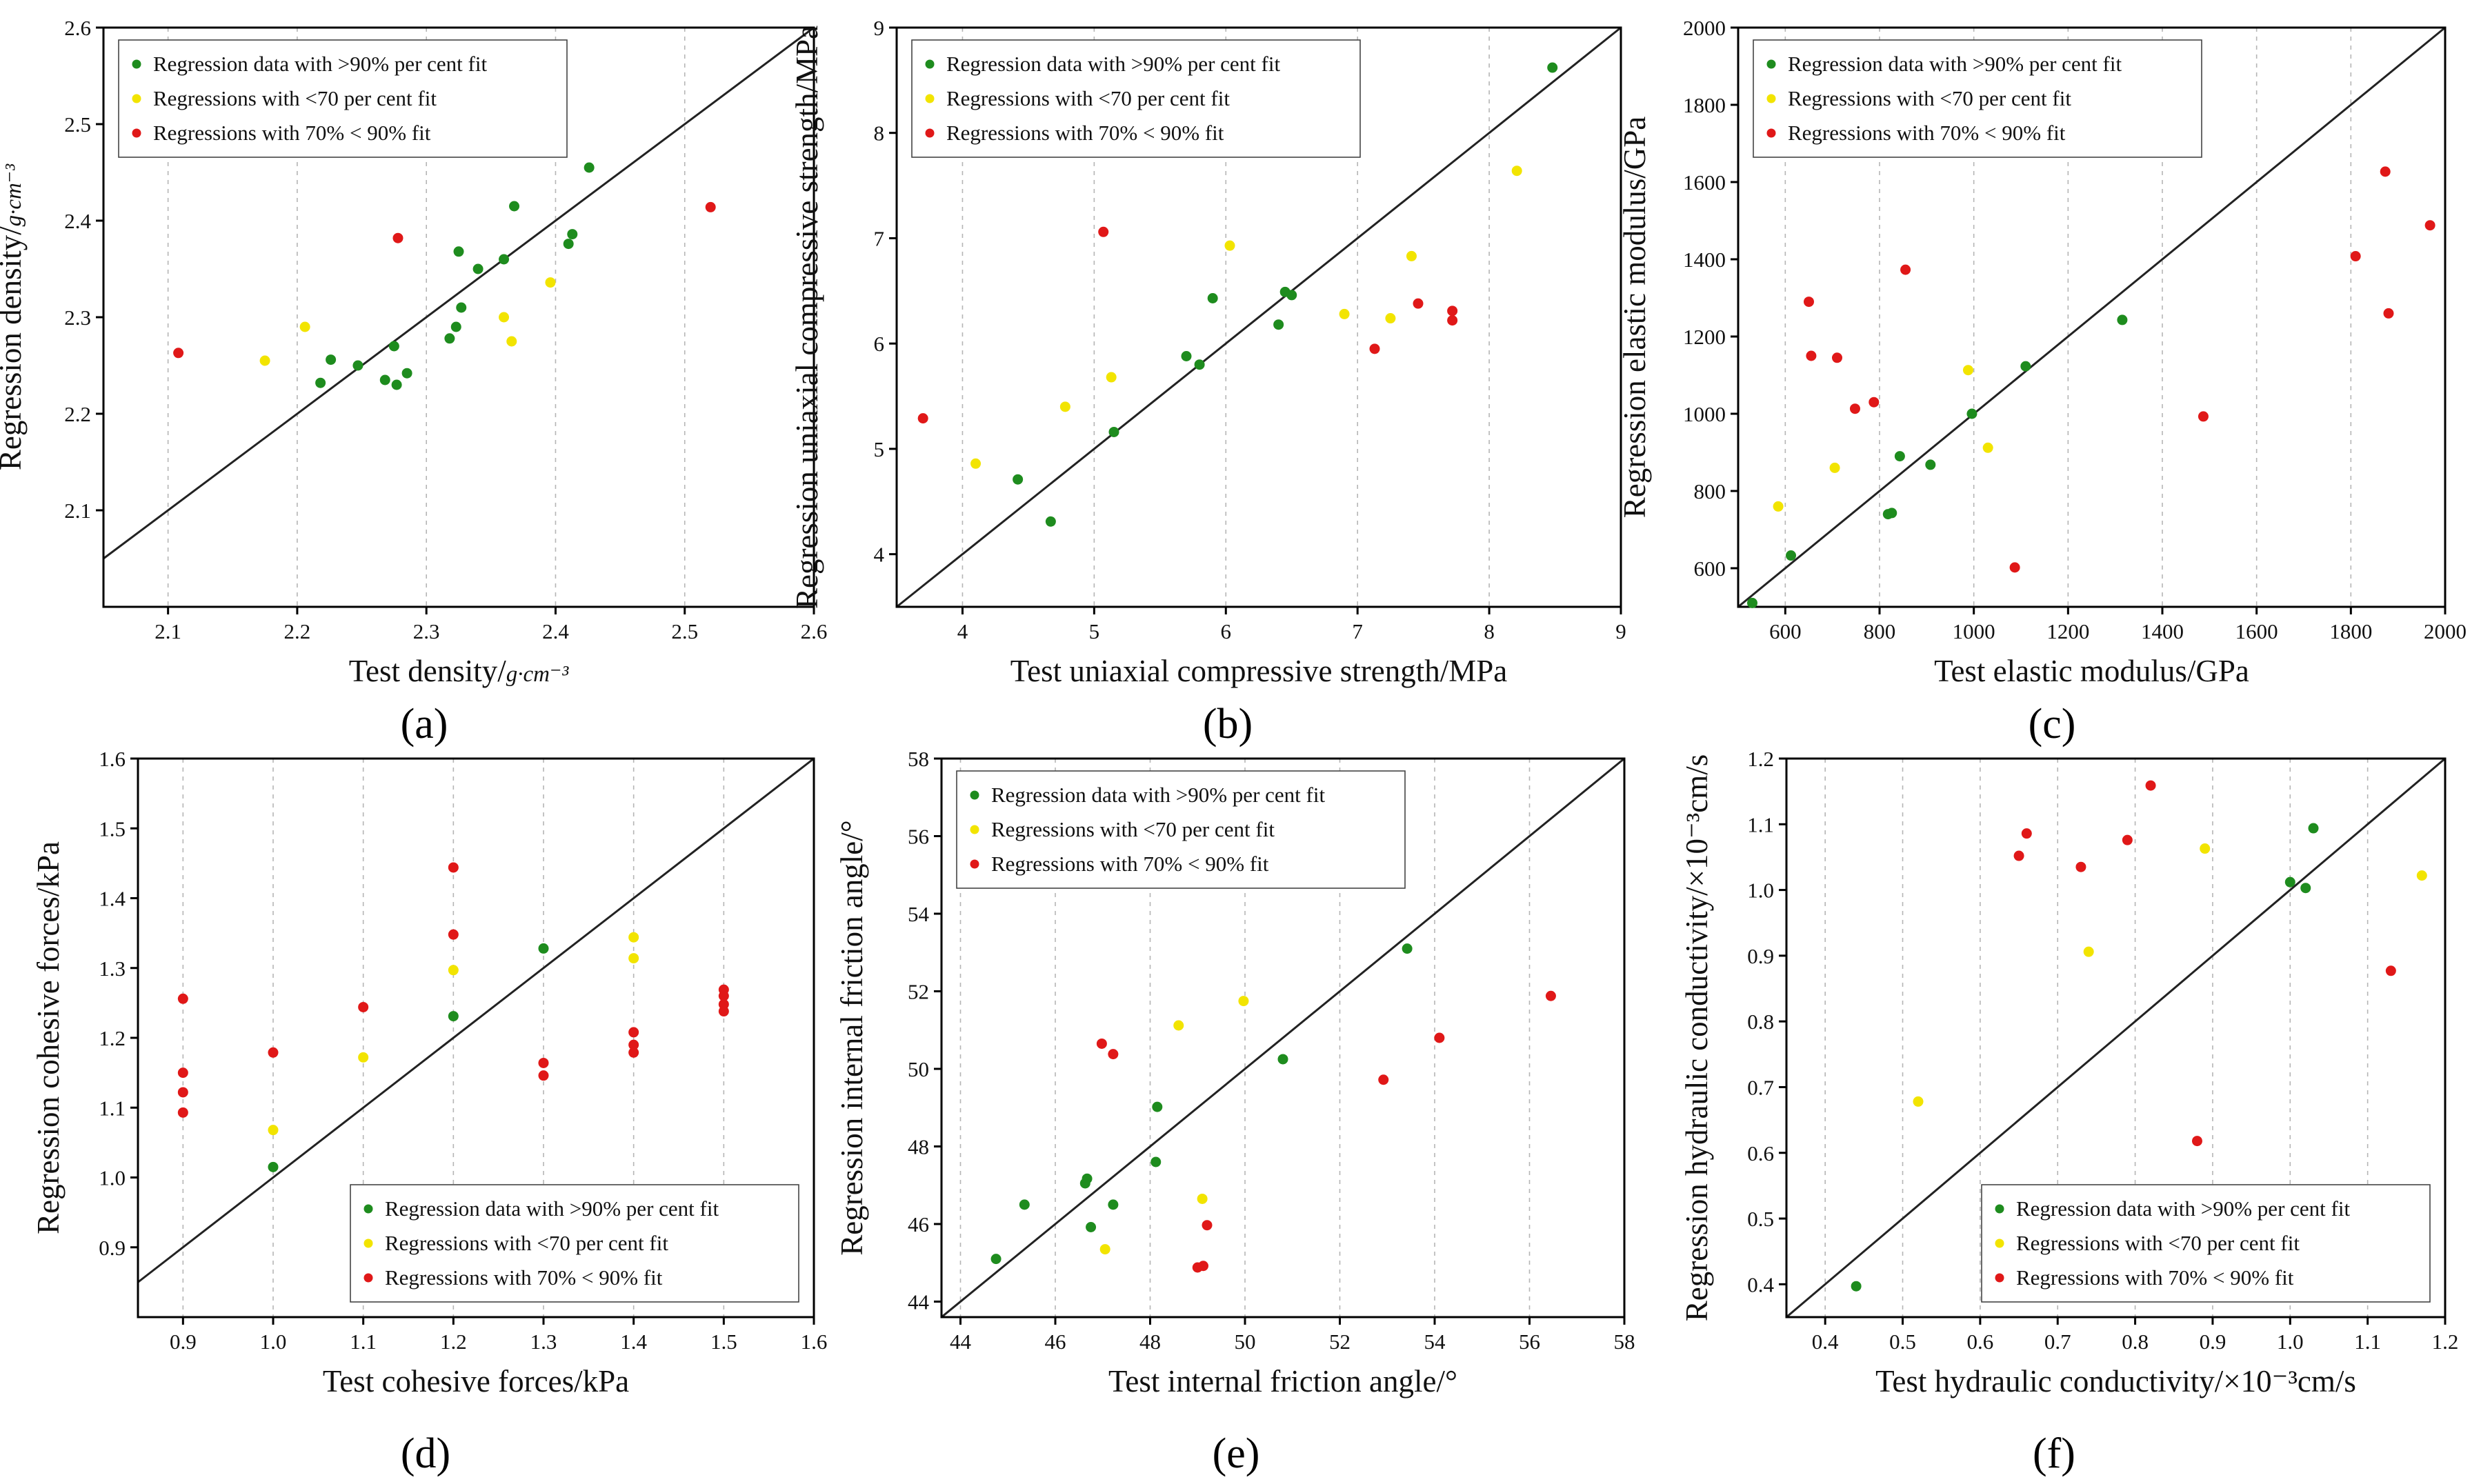 The height and width of the screenshot is (1484, 2481). Describe the element at coordinates (879, 449) in the screenshot. I see `y-tick-label: 5` at that location.